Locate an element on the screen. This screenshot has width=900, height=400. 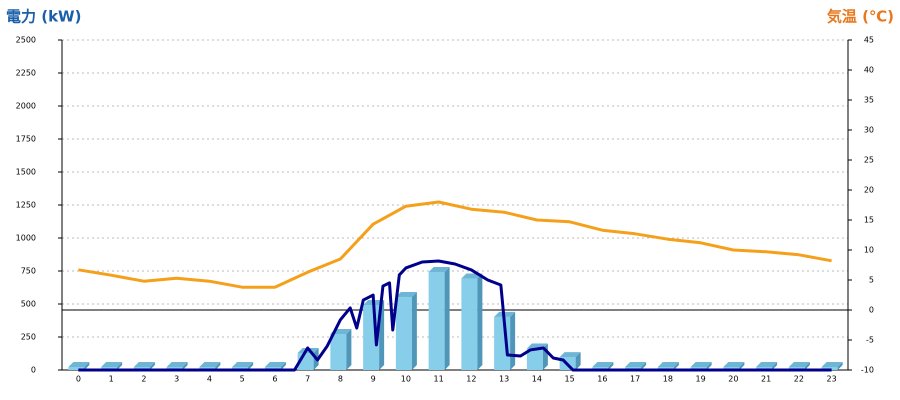
y2-tick-label: 25 is located at coordinates (869, 160).